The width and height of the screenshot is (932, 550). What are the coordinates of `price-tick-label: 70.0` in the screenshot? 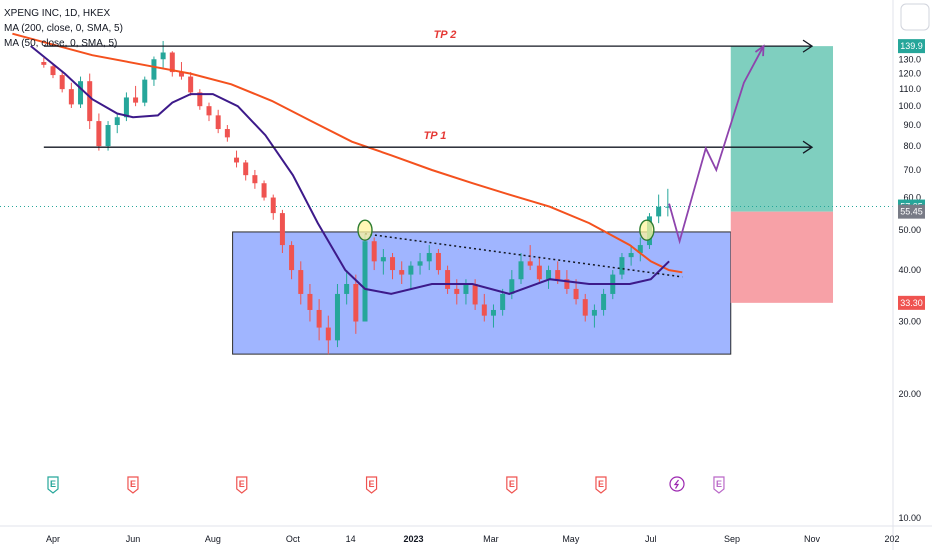 It's located at (912, 170).